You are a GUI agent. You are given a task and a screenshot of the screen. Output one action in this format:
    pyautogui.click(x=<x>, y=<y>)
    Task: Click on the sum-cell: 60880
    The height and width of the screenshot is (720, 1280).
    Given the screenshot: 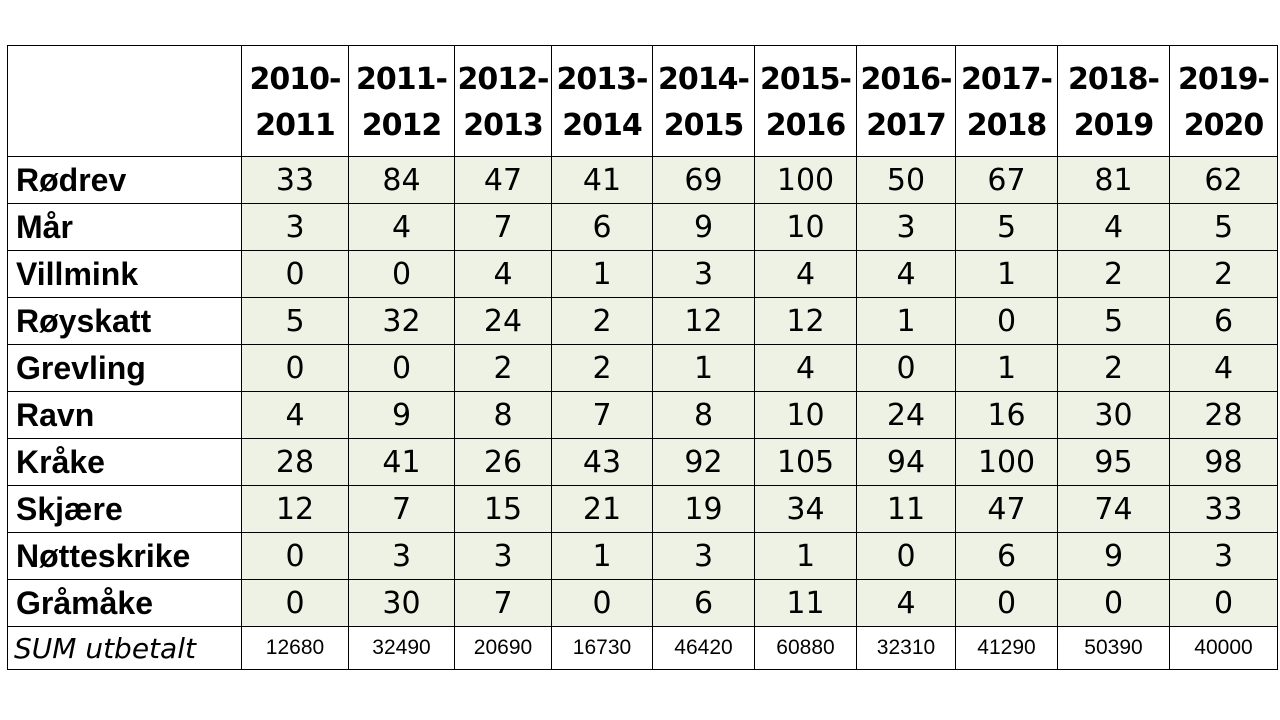 What is the action you would take?
    pyautogui.click(x=805, y=648)
    